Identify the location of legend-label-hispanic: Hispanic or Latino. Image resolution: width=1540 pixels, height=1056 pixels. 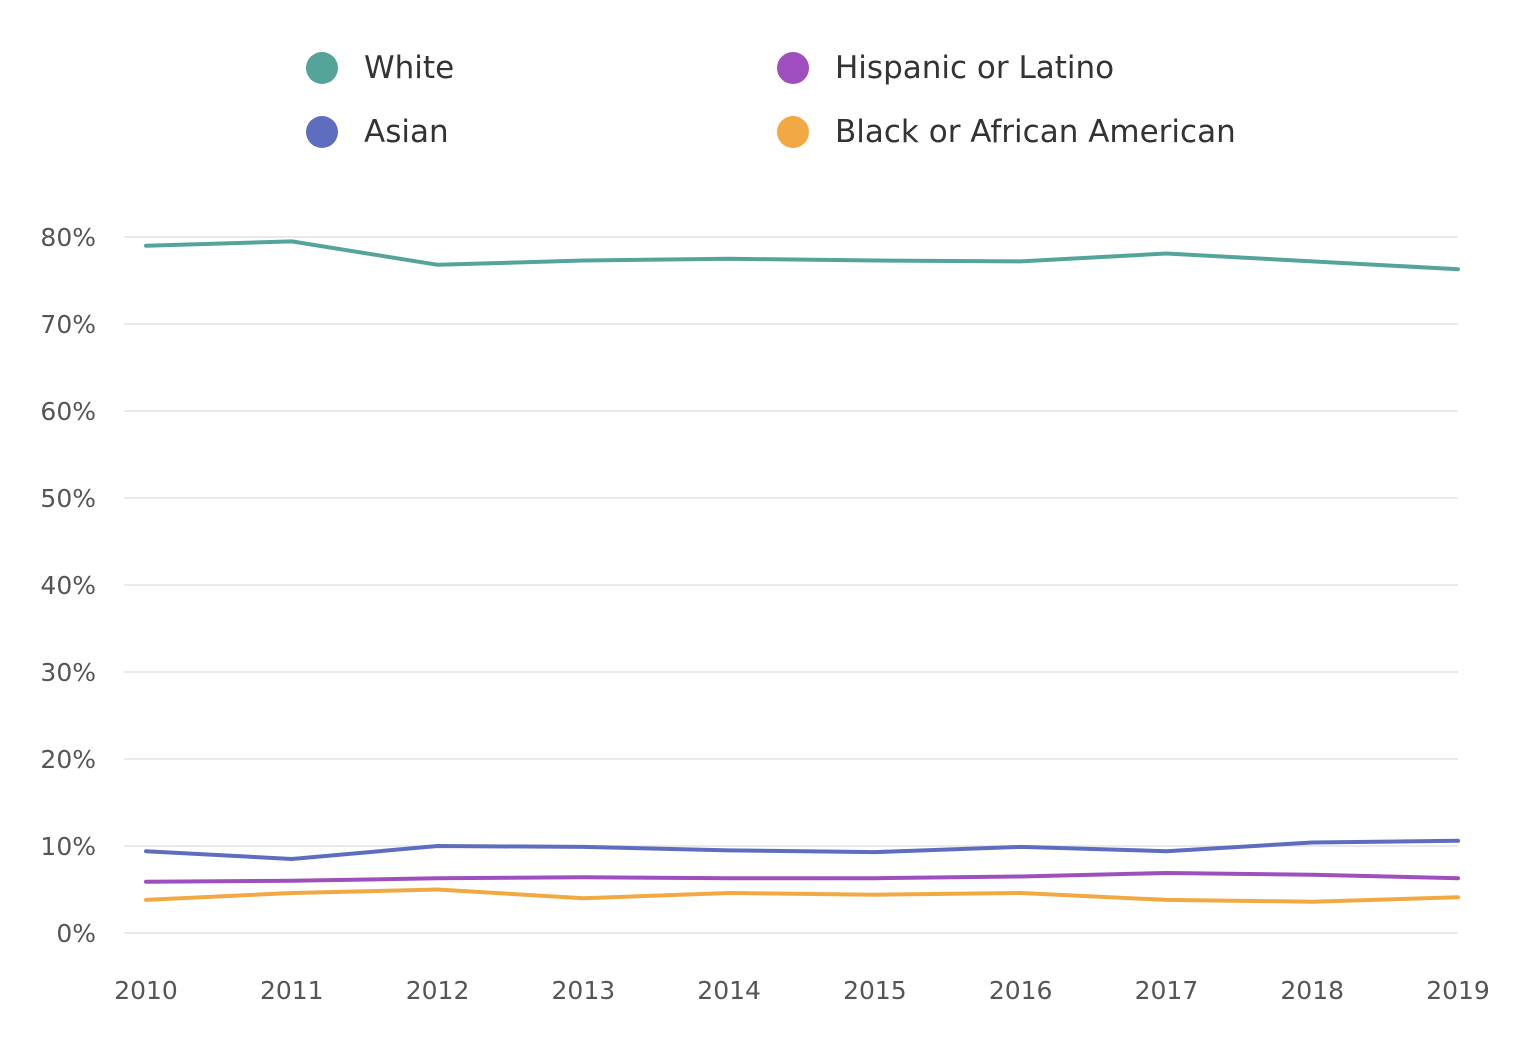
(975, 68).